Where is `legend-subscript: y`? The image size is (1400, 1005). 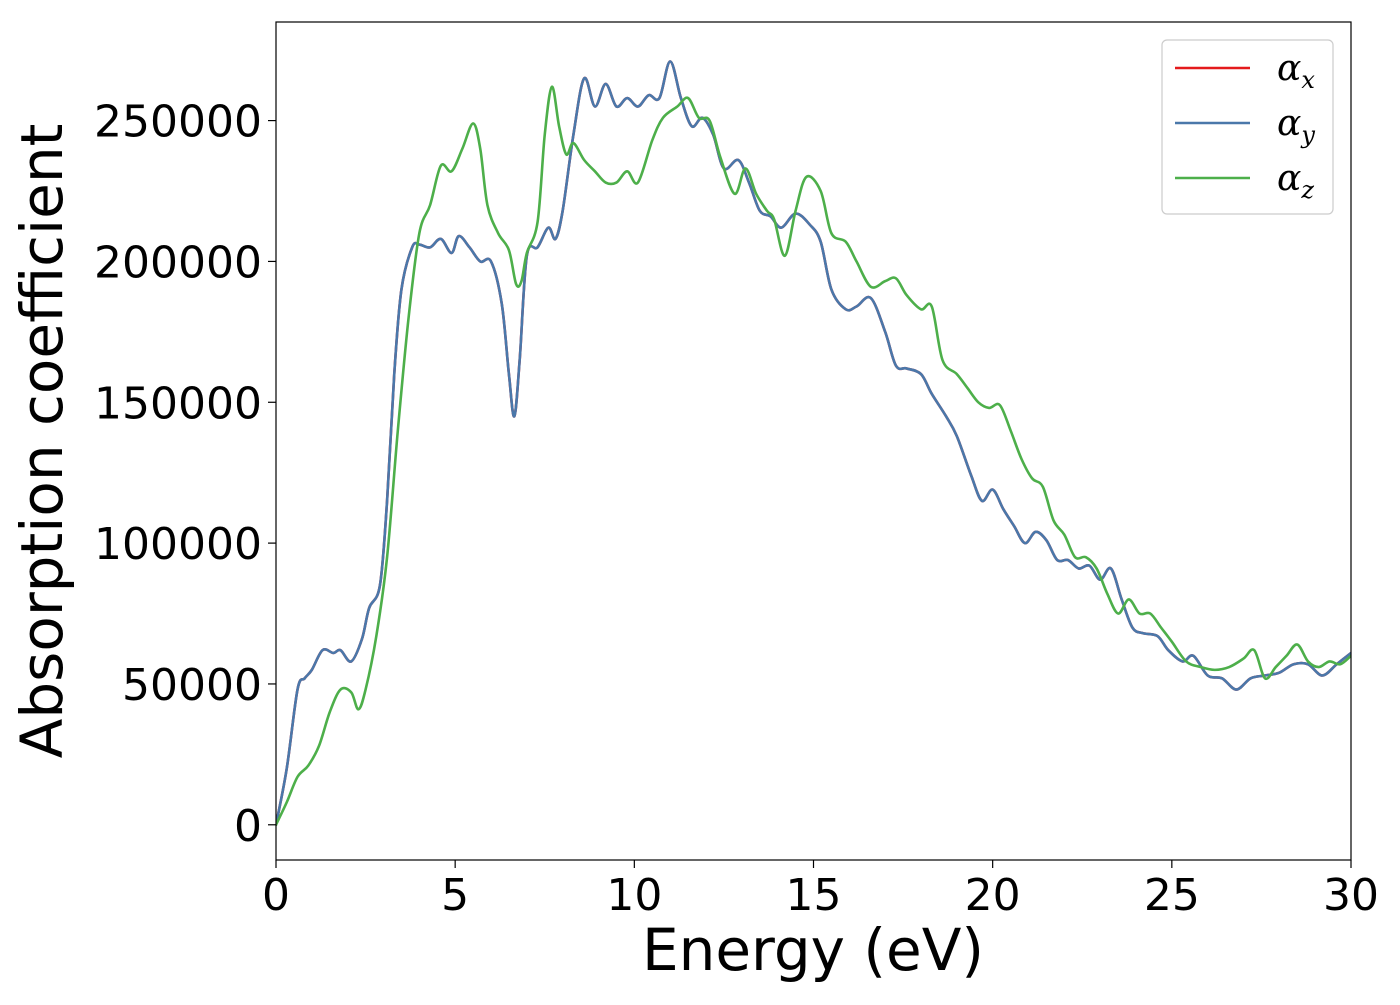 legend-subscript: y is located at coordinates (1307, 135).